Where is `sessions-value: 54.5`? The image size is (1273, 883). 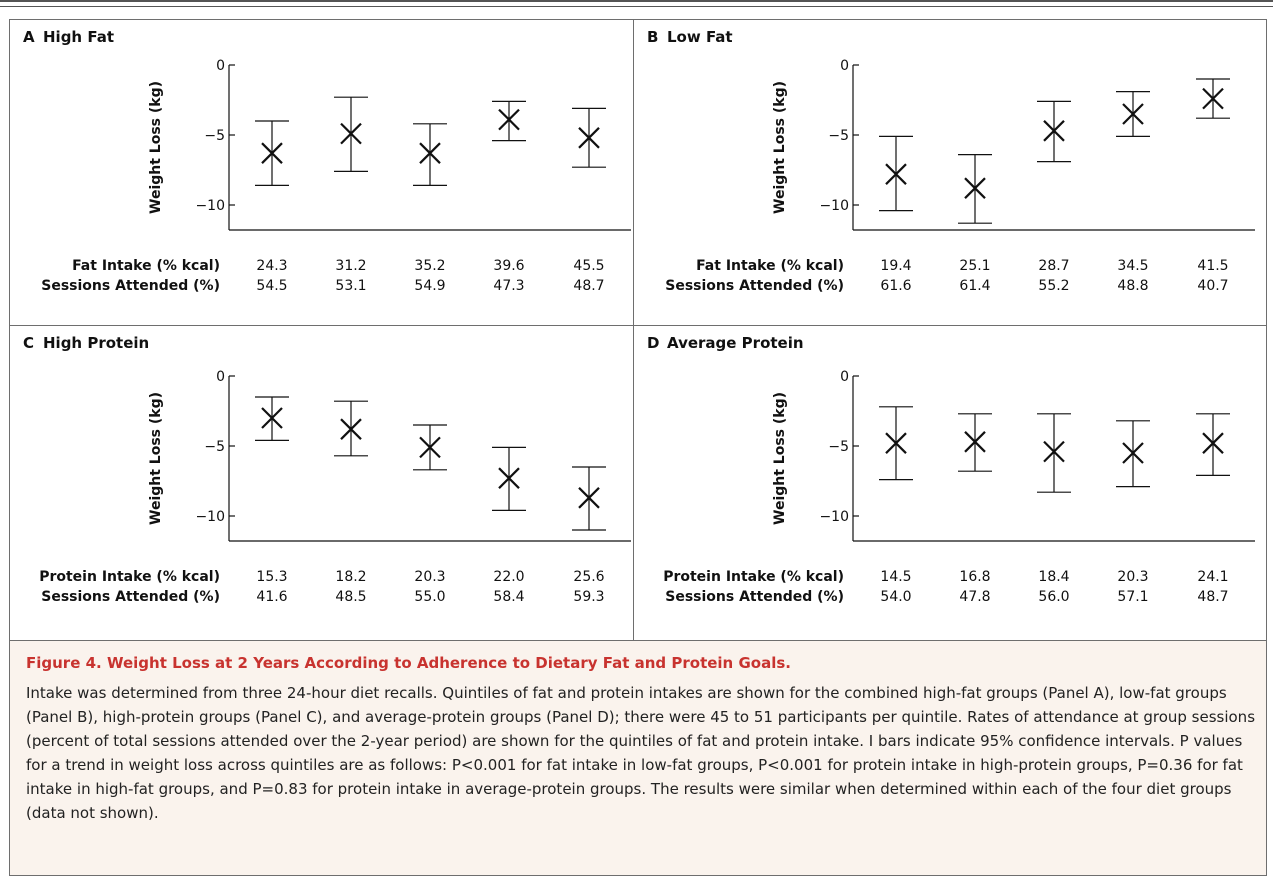 sessions-value: 54.5 is located at coordinates (271, 286).